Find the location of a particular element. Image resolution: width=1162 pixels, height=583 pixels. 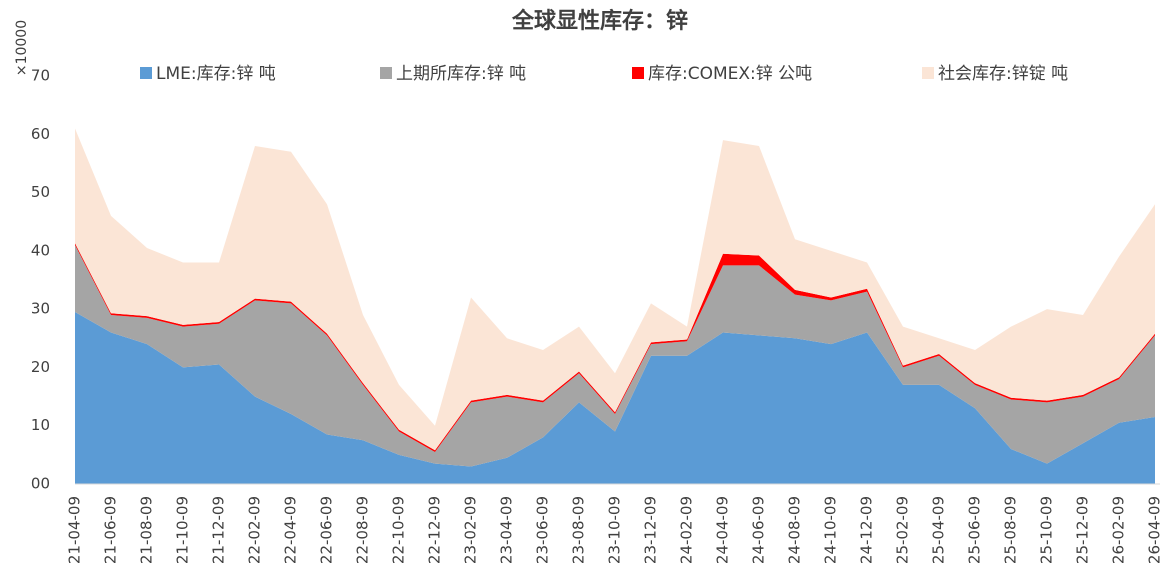

x-tick-label: 24-08-09 is located at coordinates (795, 530).